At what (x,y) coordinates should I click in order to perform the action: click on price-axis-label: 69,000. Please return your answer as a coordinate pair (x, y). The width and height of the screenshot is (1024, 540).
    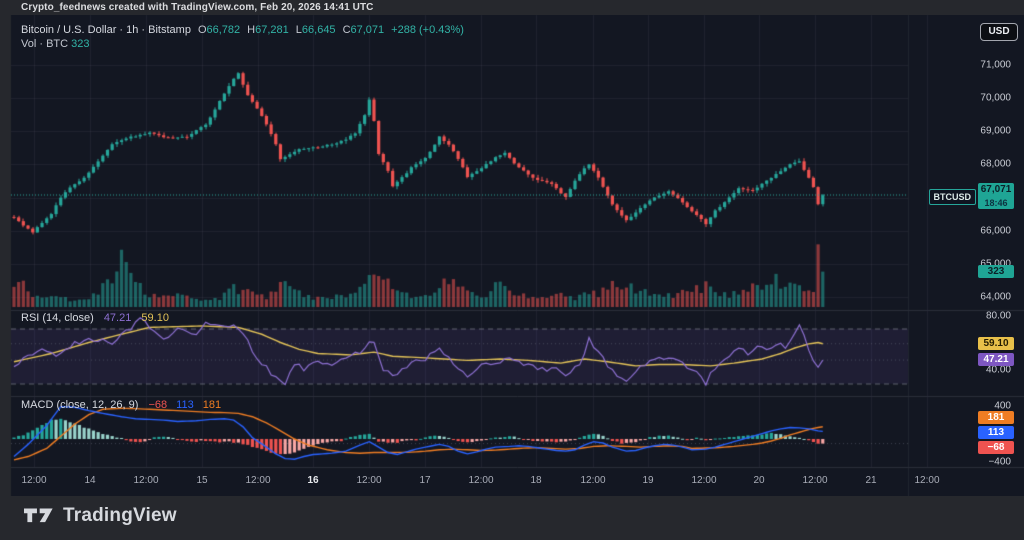
    Looking at the image, I should click on (995, 131).